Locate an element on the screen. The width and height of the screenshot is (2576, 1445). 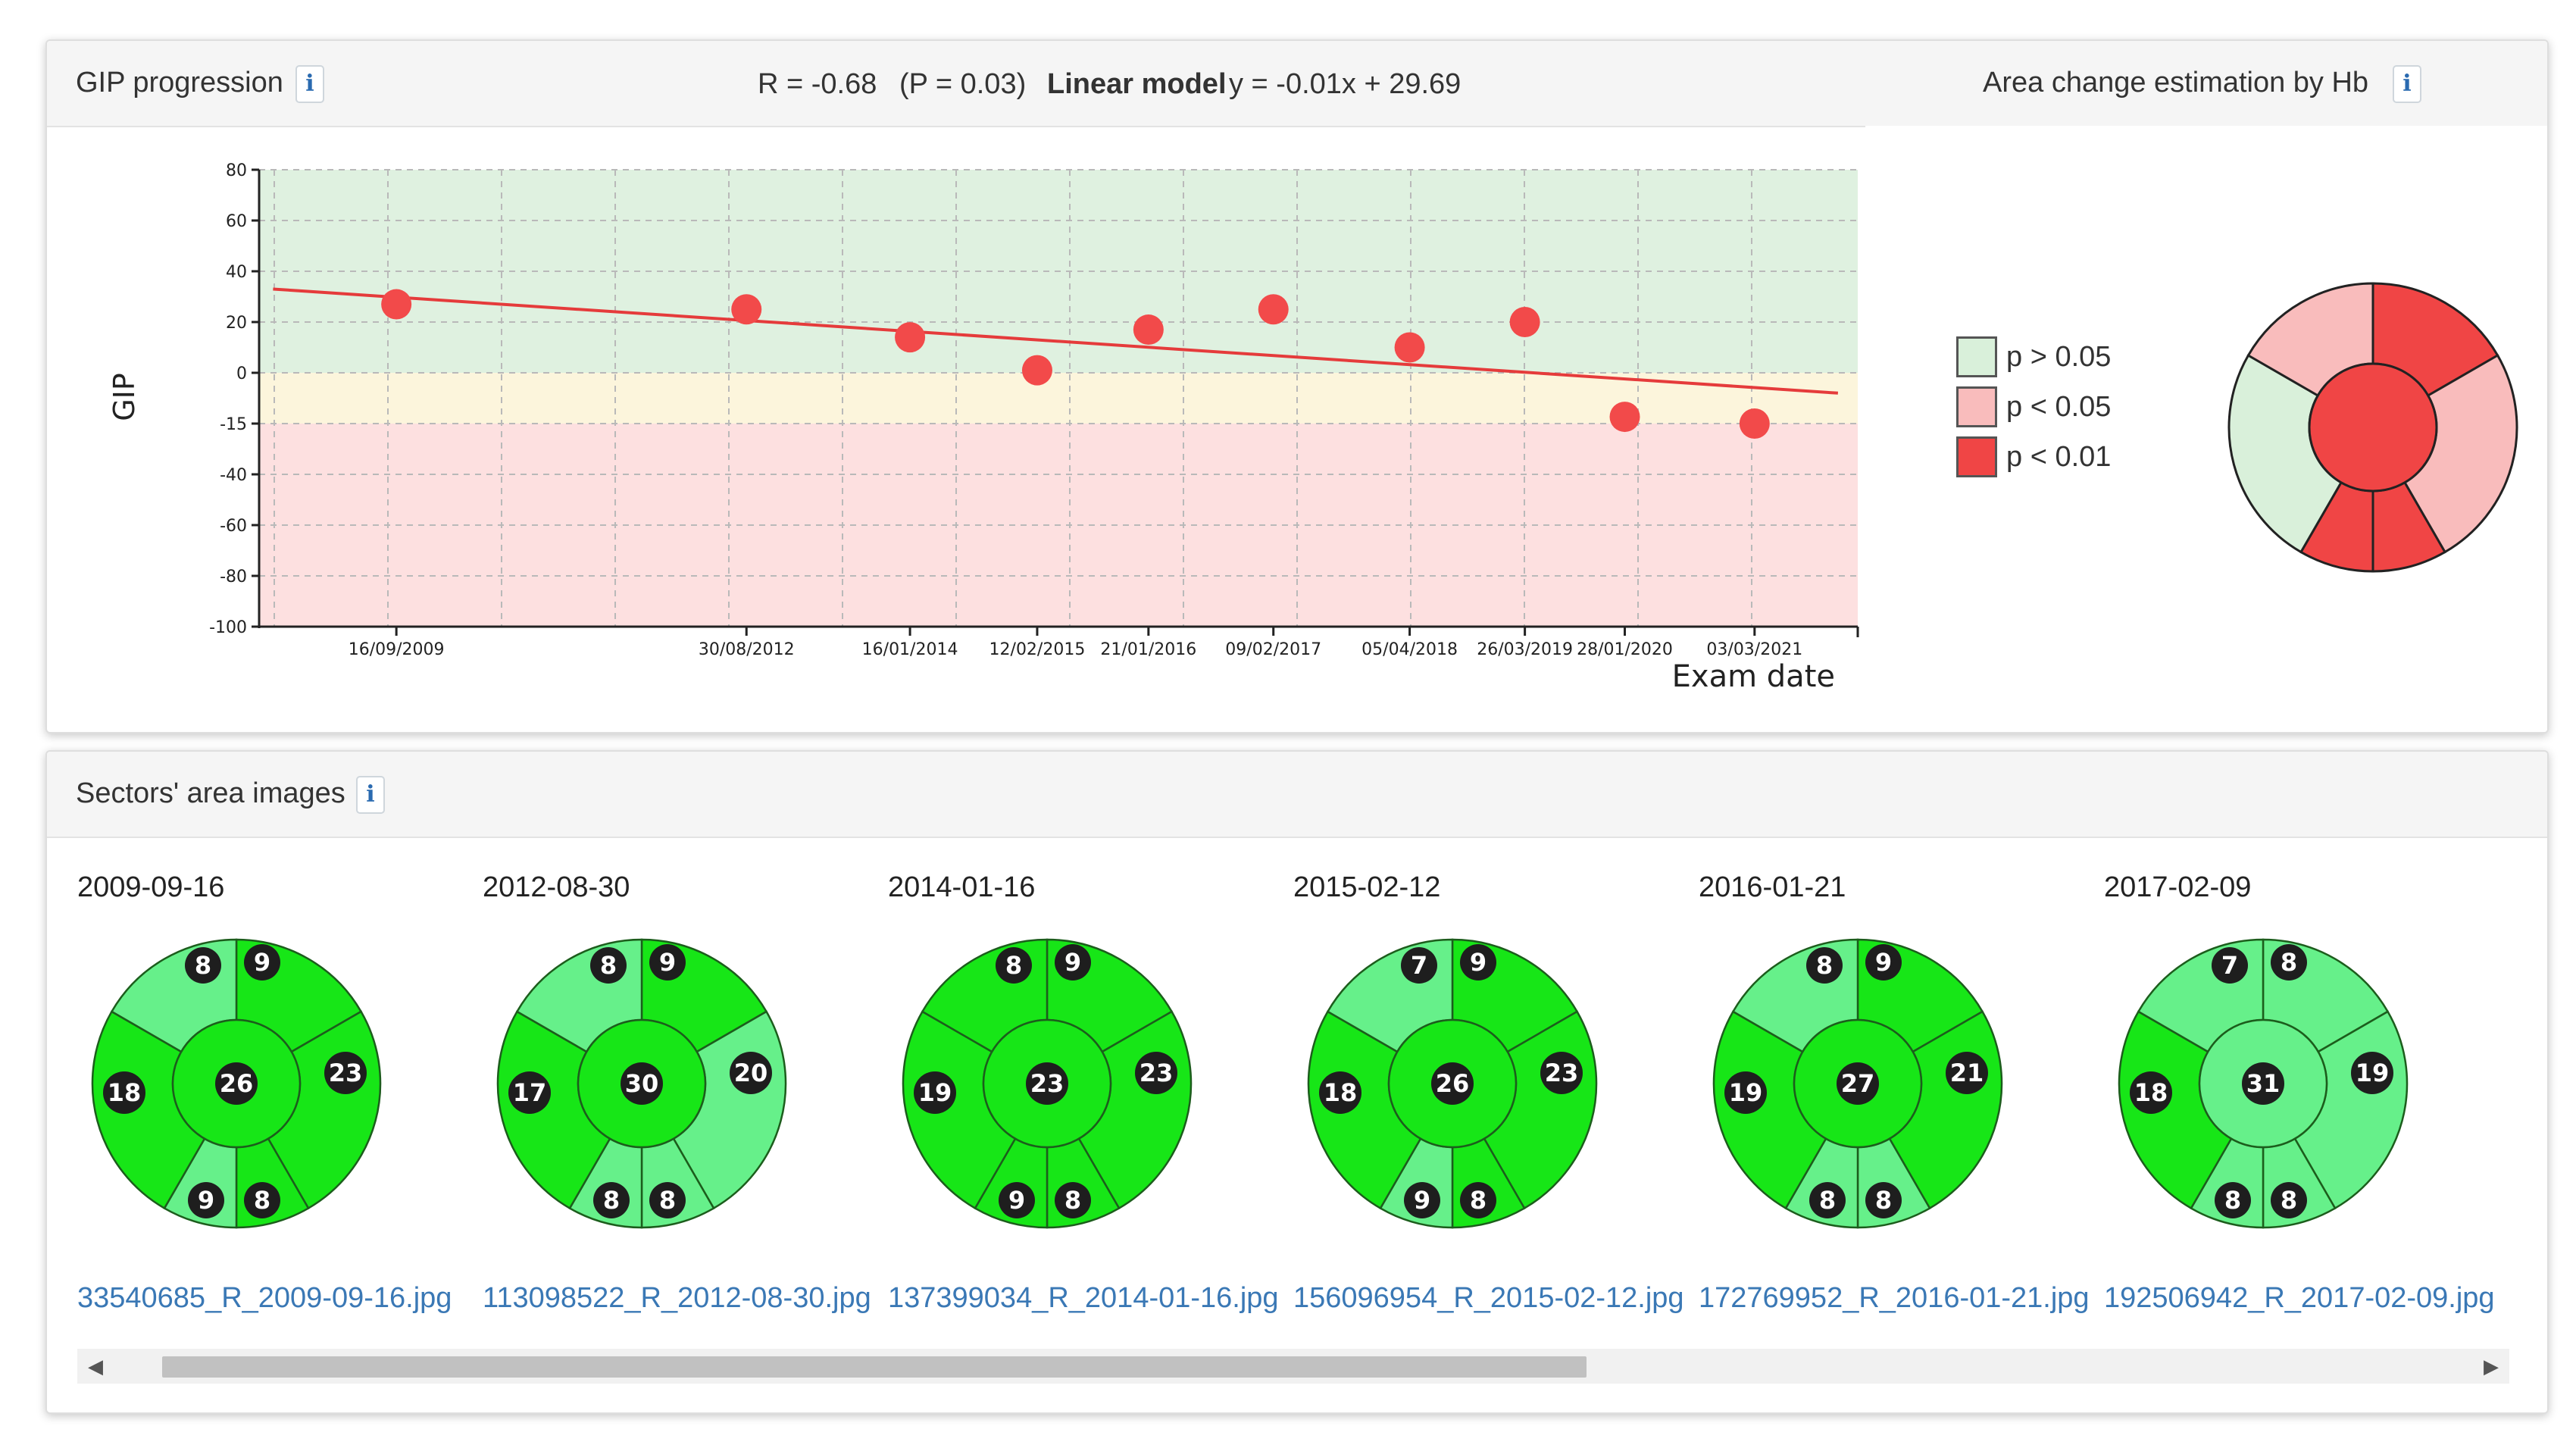
gip-panel-title: GIP progression is located at coordinates (179, 83).